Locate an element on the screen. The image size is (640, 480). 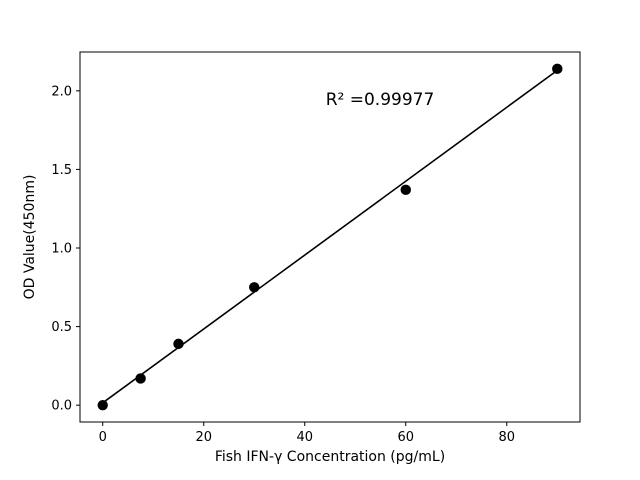
y-tick-label: 0.5 is located at coordinates (61, 327).